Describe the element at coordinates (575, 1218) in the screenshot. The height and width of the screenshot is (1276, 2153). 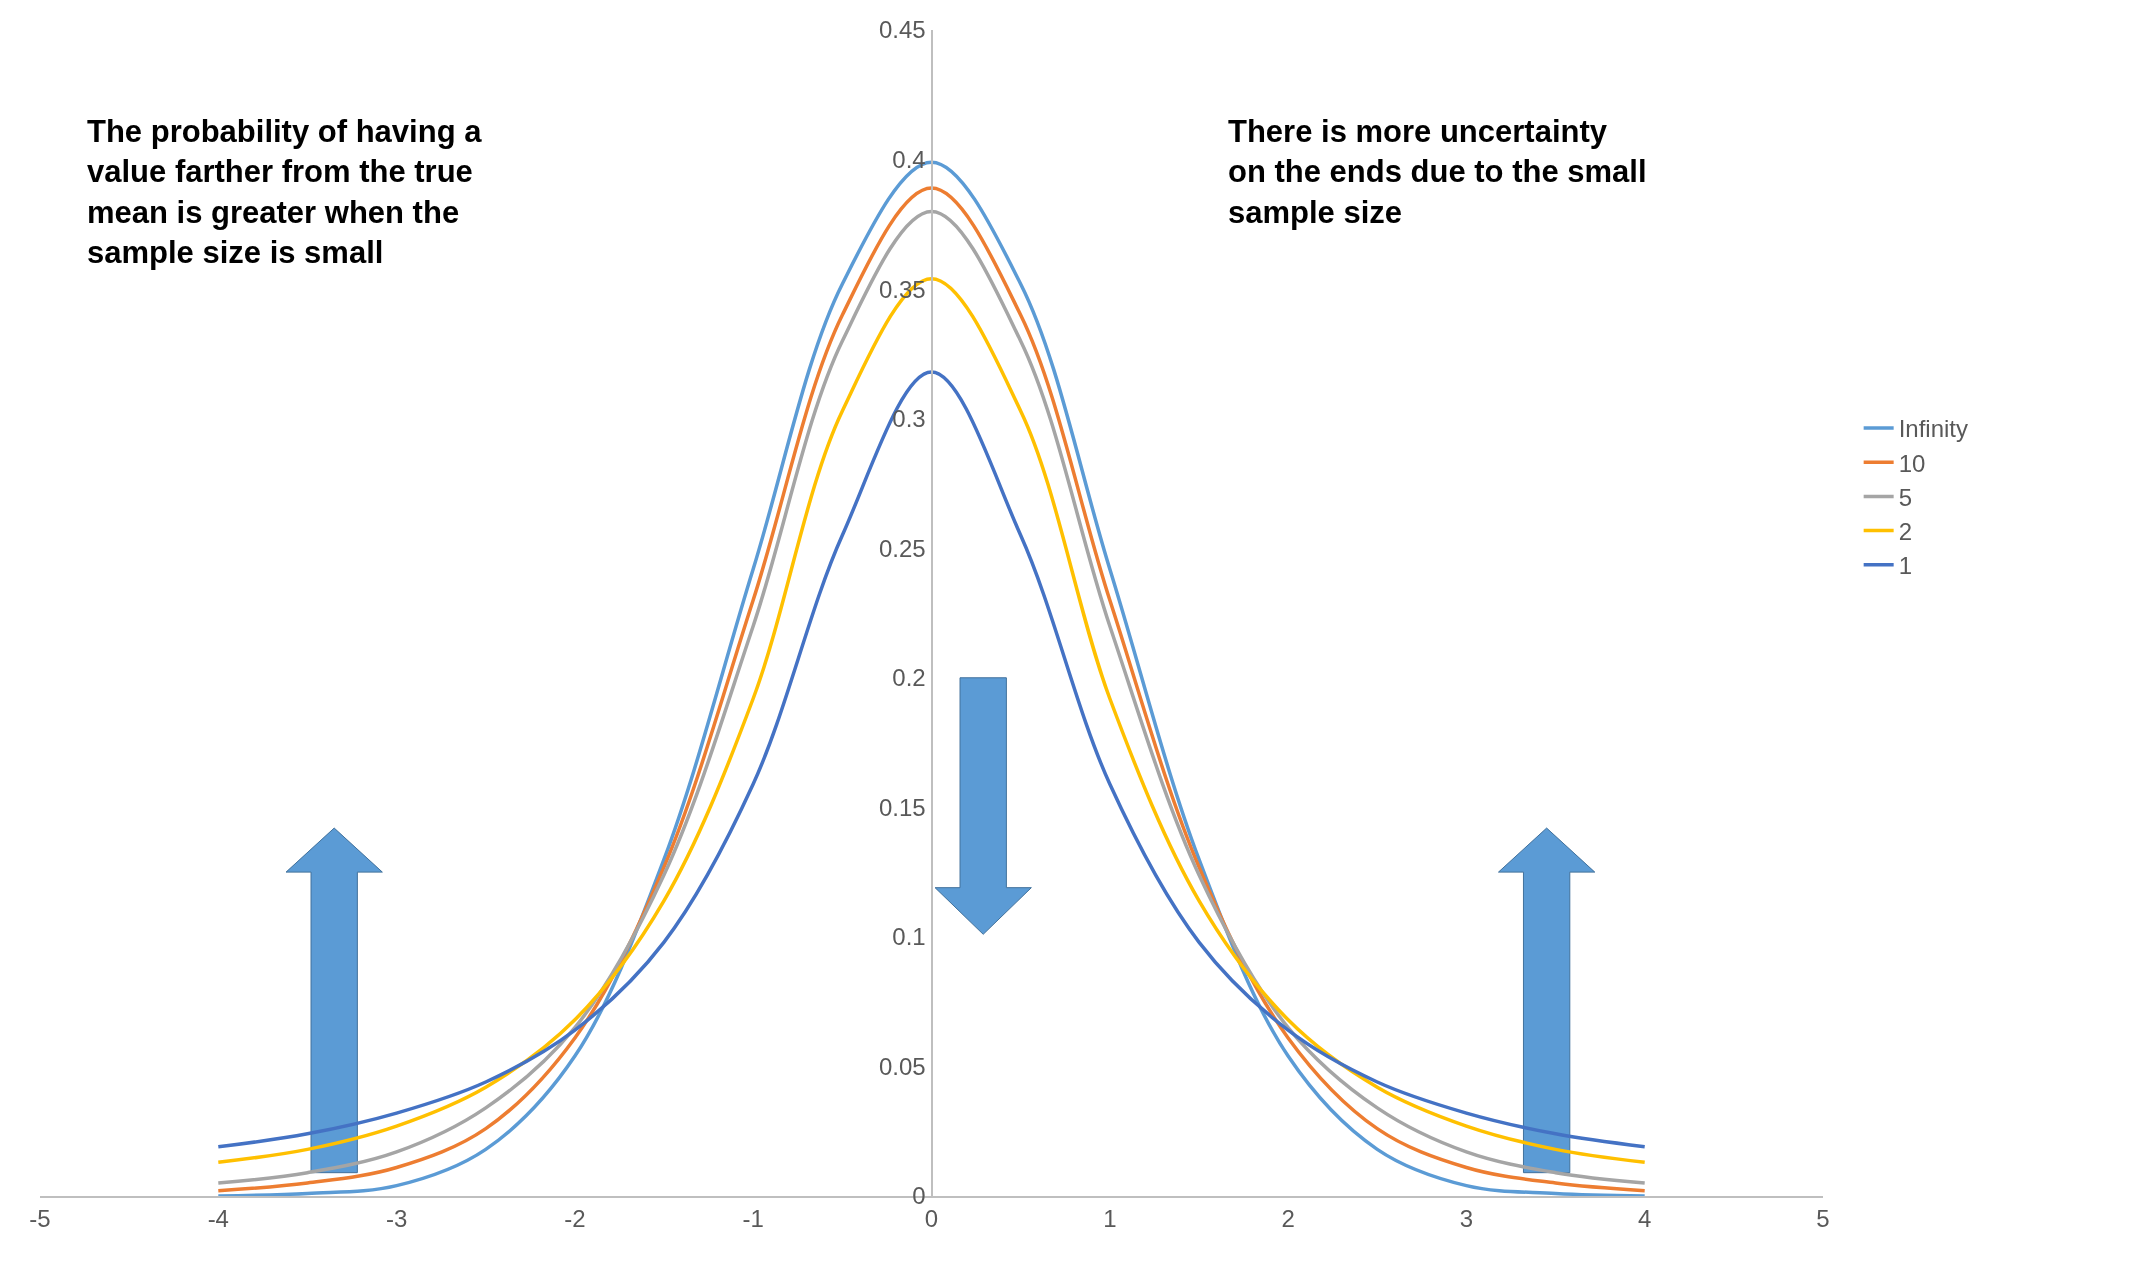
I see `x-tick-label: -2` at that location.